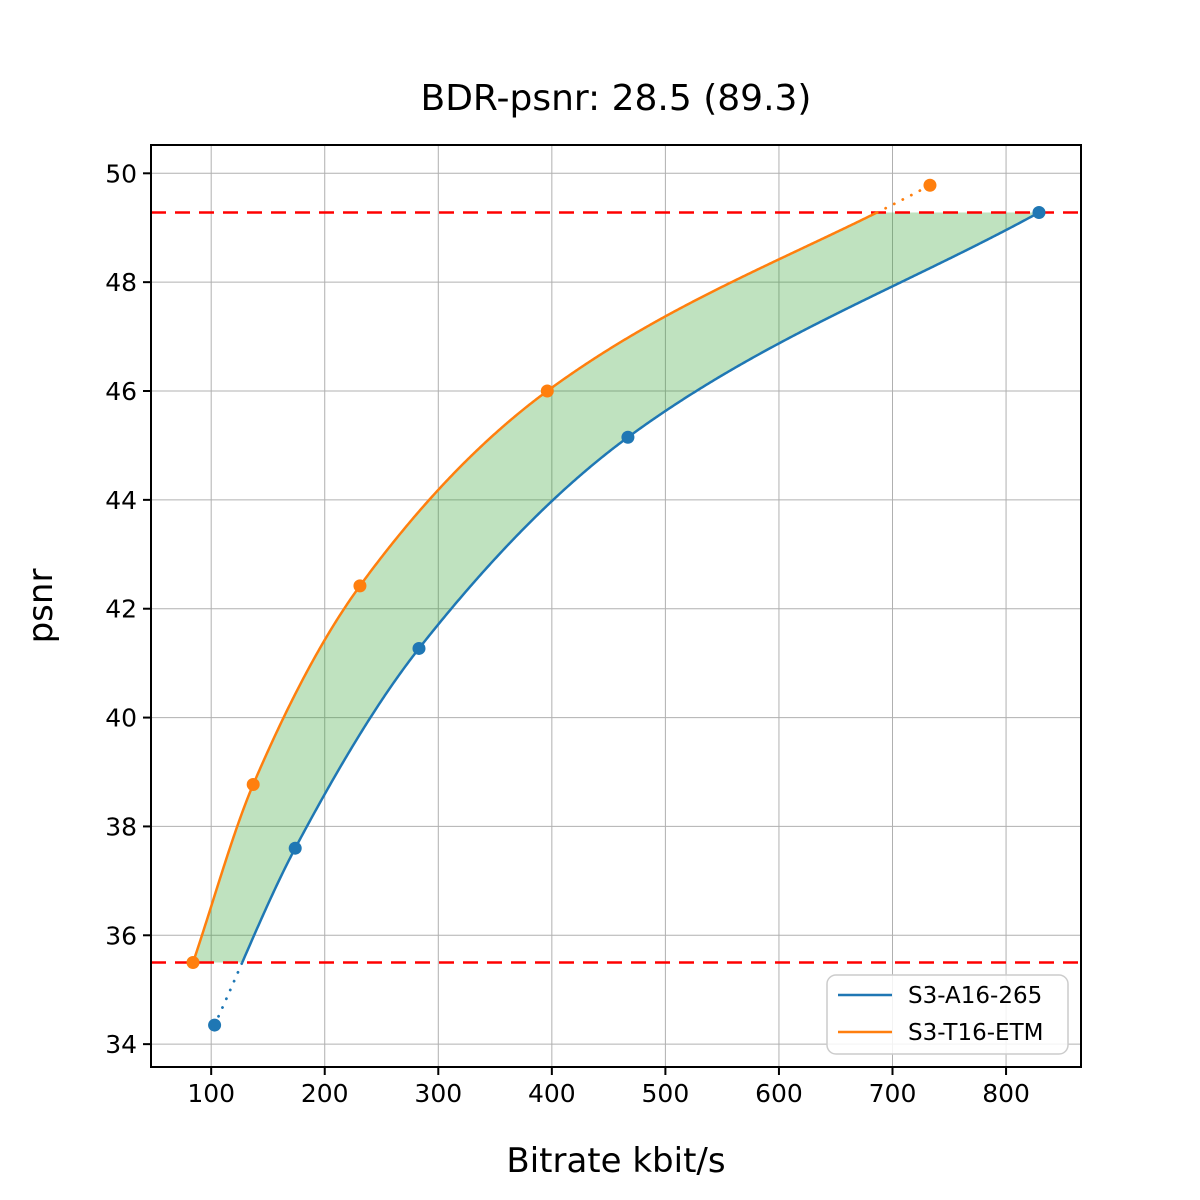  I want to click on x-axis-label: Bitrate kbit/s, so click(615, 1161).